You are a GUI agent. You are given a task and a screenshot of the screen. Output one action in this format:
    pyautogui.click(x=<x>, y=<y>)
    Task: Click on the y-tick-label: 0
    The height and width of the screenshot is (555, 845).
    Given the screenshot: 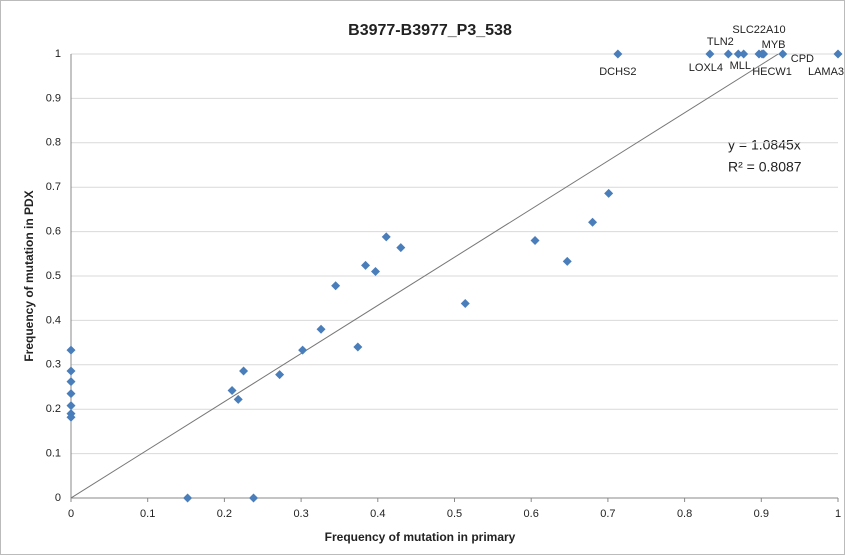 What is the action you would take?
    pyautogui.click(x=58, y=498)
    